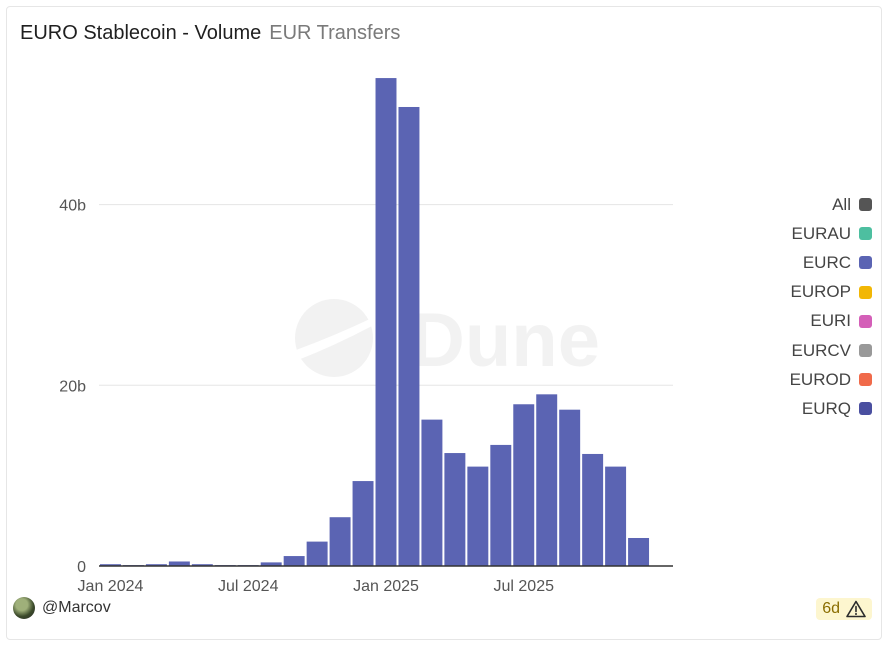 The height and width of the screenshot is (648, 890). I want to click on legend-label: EURI, so click(830, 321).